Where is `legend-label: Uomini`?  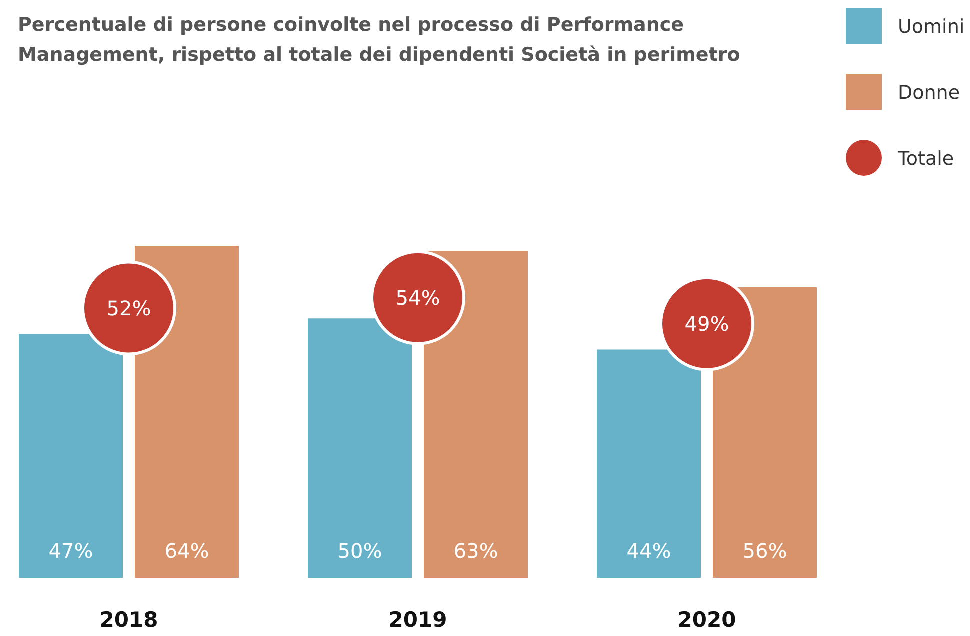
legend-label: Uomini is located at coordinates (931, 27).